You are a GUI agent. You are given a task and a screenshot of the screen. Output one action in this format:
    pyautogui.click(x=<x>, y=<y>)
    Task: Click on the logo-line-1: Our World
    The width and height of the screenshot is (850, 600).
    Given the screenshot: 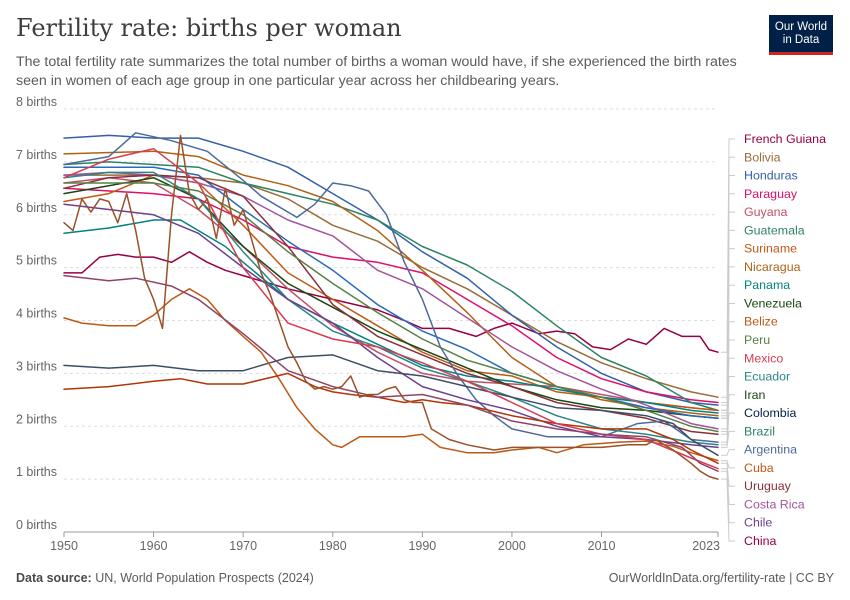 What is the action you would take?
    pyautogui.click(x=801, y=27)
    